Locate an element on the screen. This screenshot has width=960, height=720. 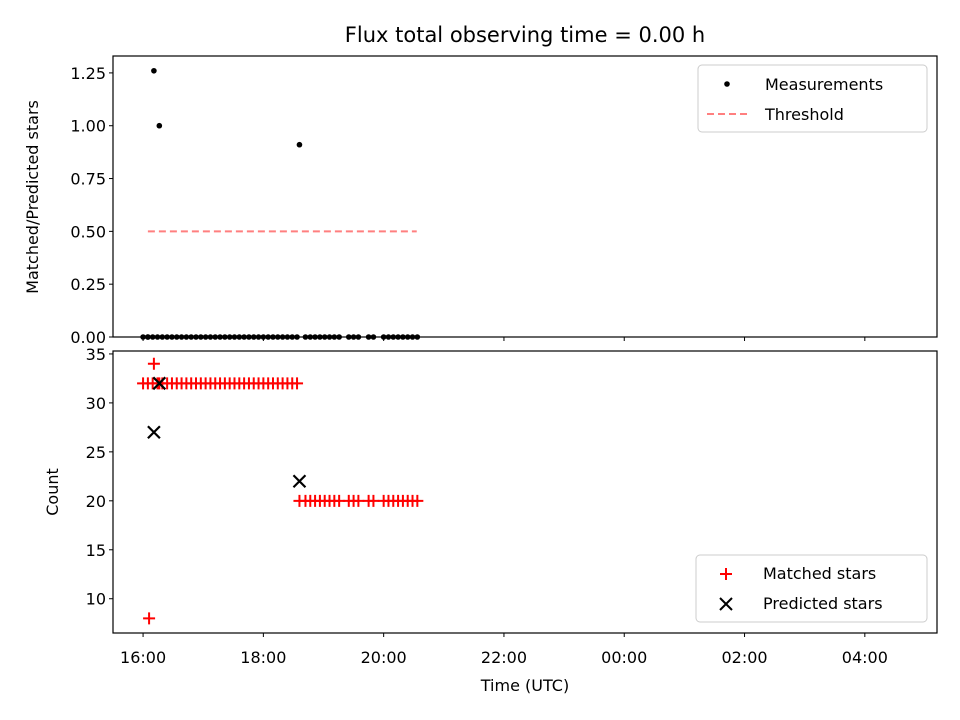
legend-label-matched-stars: Matched stars is located at coordinates (819, 573).